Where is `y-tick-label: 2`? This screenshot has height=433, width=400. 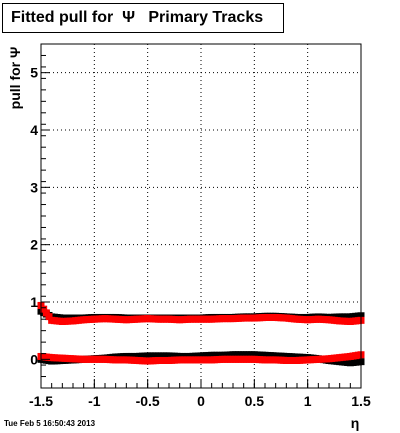 y-tick-label: 2 is located at coordinates (34, 245).